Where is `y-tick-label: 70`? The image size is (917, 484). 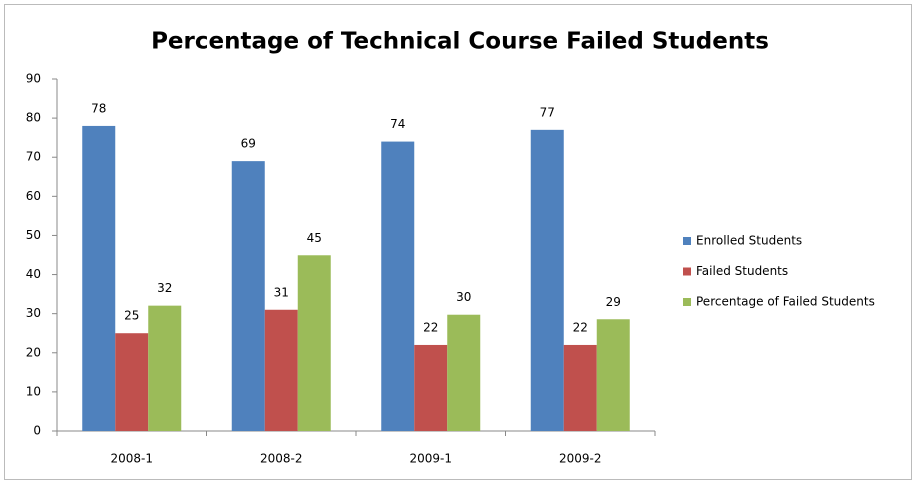
y-tick-label: 70 is located at coordinates (33, 157).